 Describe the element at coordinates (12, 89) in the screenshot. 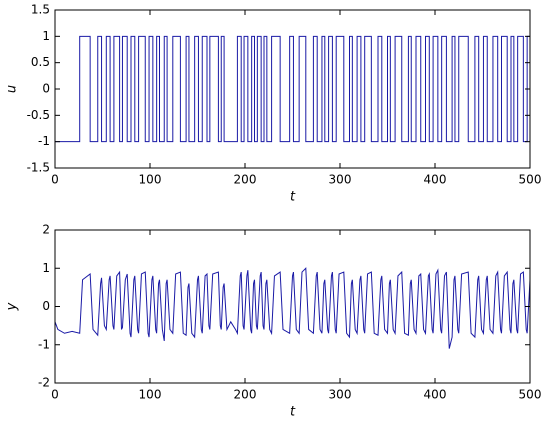

I see `y-axis-label: u` at that location.